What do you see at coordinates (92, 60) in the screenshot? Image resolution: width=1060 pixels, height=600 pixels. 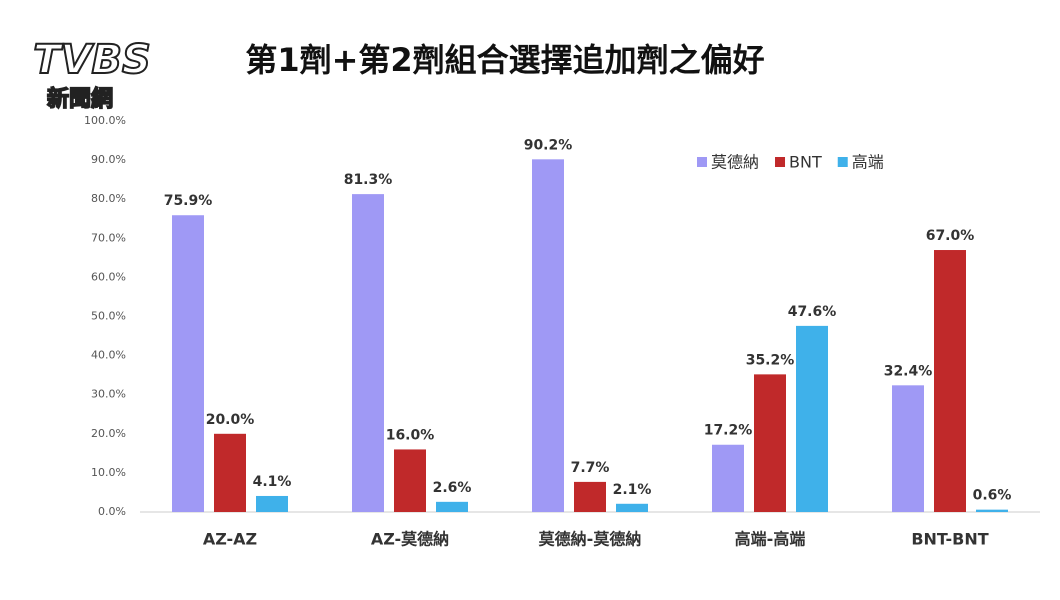 I see `logo-brand: TVBS` at bounding box center [92, 60].